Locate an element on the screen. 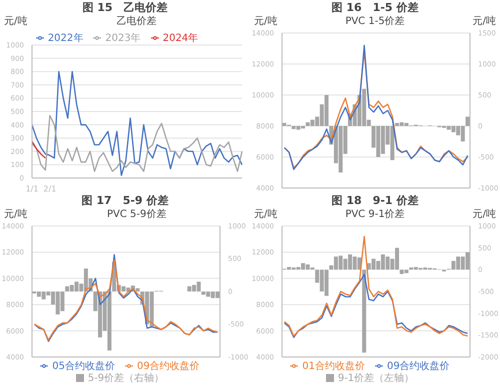 The image size is (500, 387). x-tick-label: 2/1 is located at coordinates (49, 189).